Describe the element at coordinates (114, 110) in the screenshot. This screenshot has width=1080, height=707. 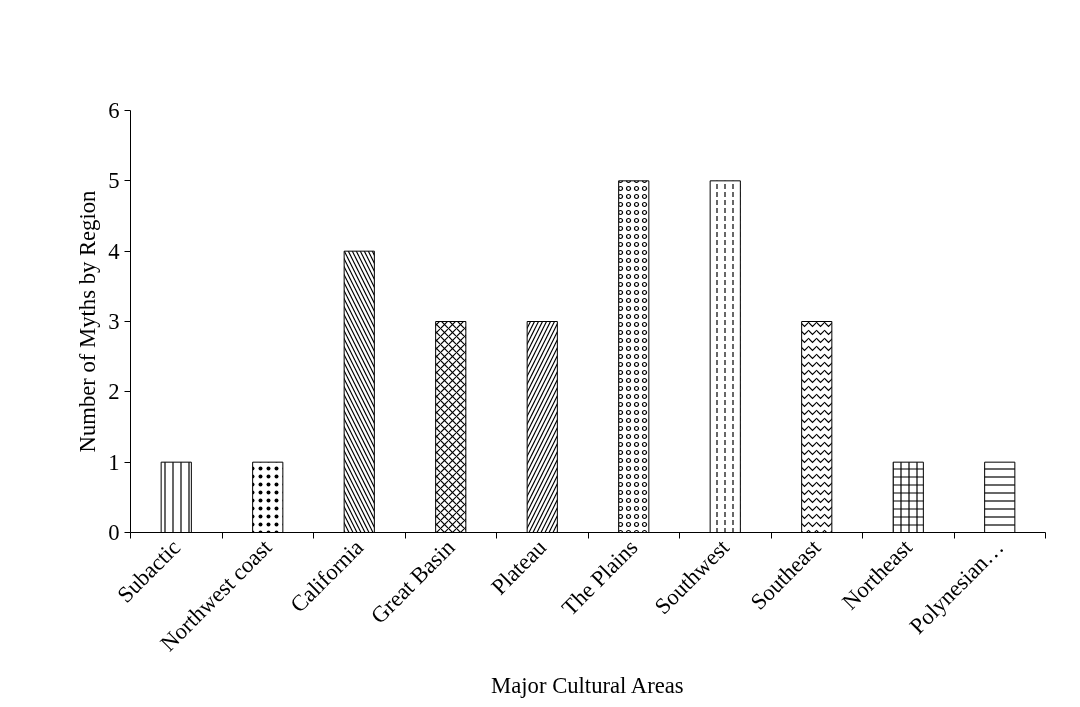
I see `y-tick-label: 6` at that location.